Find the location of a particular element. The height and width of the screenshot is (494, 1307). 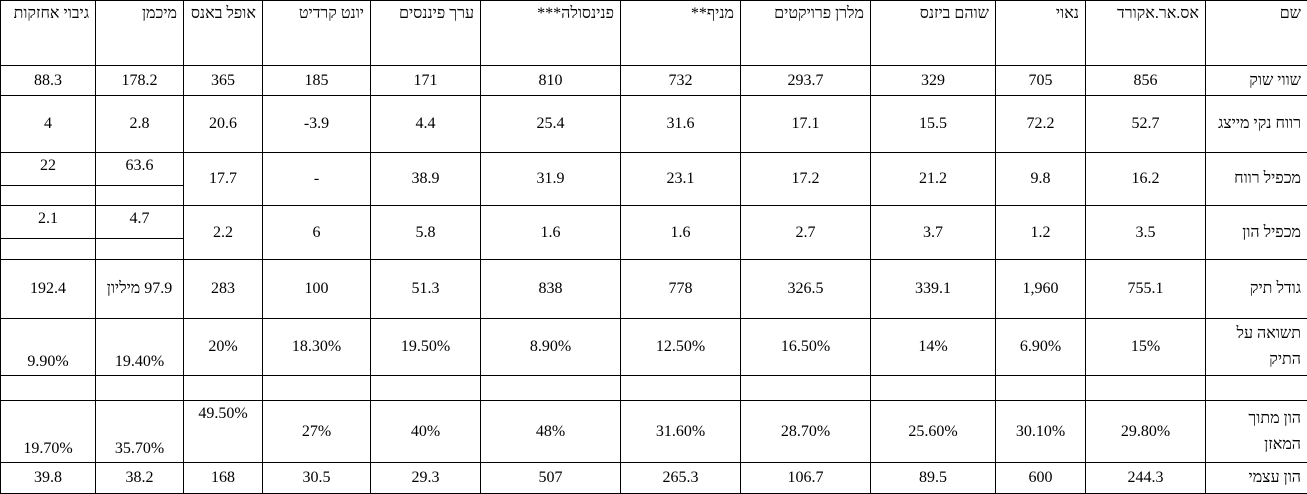

cell: 265.3 is located at coordinates (681, 478).